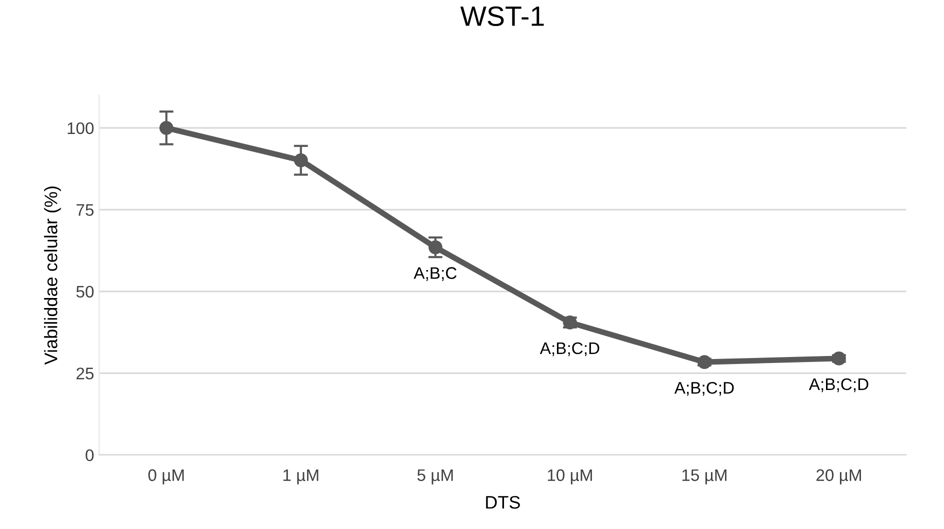 The image size is (944, 529). I want to click on y-tick-label: 25, so click(85, 374).